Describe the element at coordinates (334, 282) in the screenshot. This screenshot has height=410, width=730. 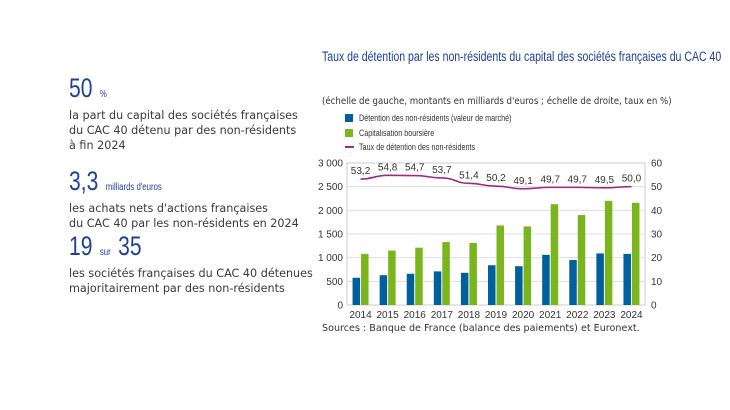
I see `y-left-tick-label: 500` at that location.